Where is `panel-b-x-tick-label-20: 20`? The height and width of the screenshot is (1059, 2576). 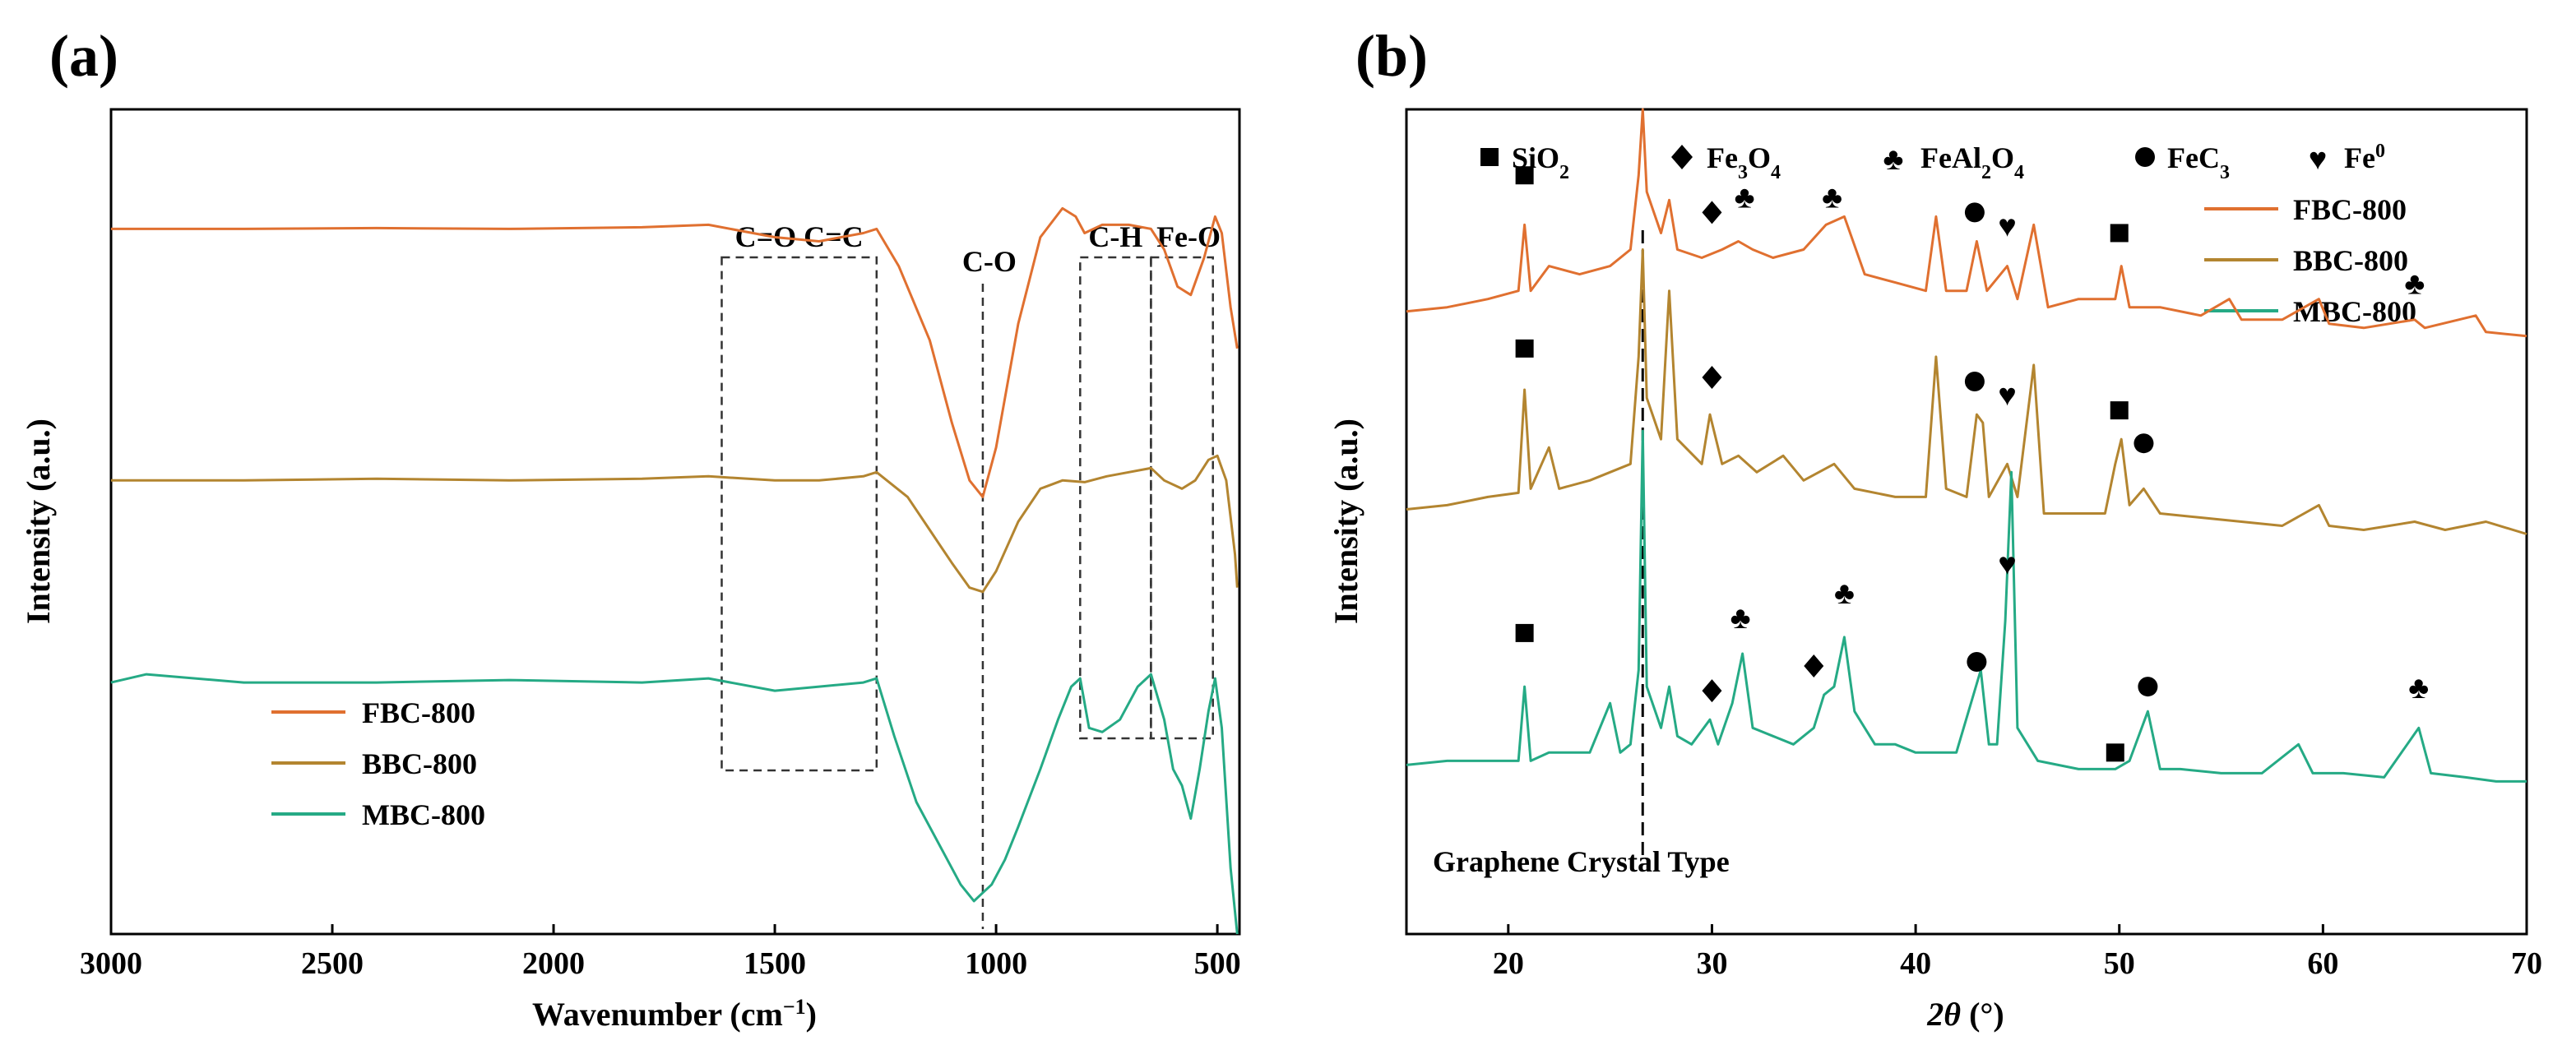
panel-b-x-tick-label-20: 20 is located at coordinates (1509, 963).